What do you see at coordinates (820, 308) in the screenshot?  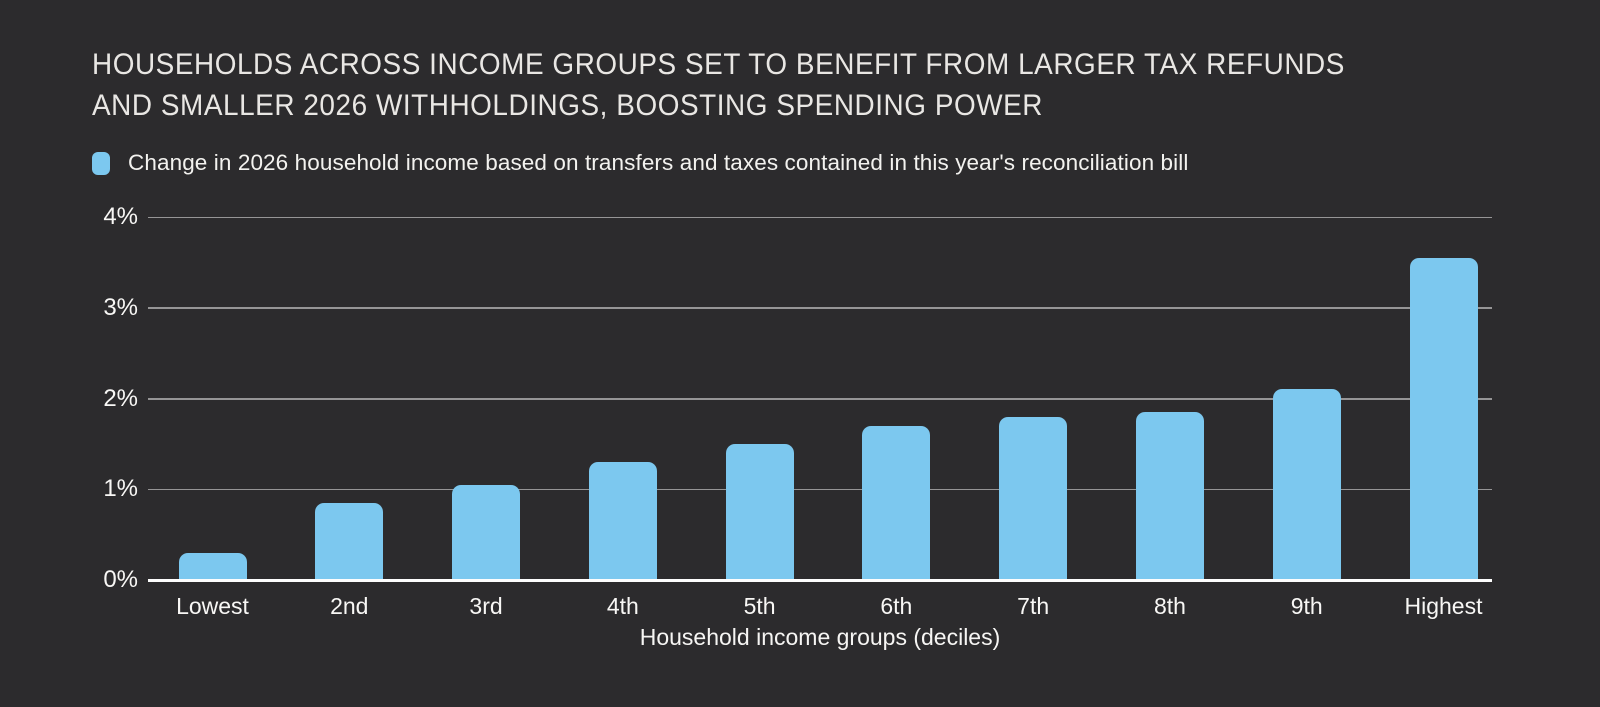 I see `gridline-3%` at bounding box center [820, 308].